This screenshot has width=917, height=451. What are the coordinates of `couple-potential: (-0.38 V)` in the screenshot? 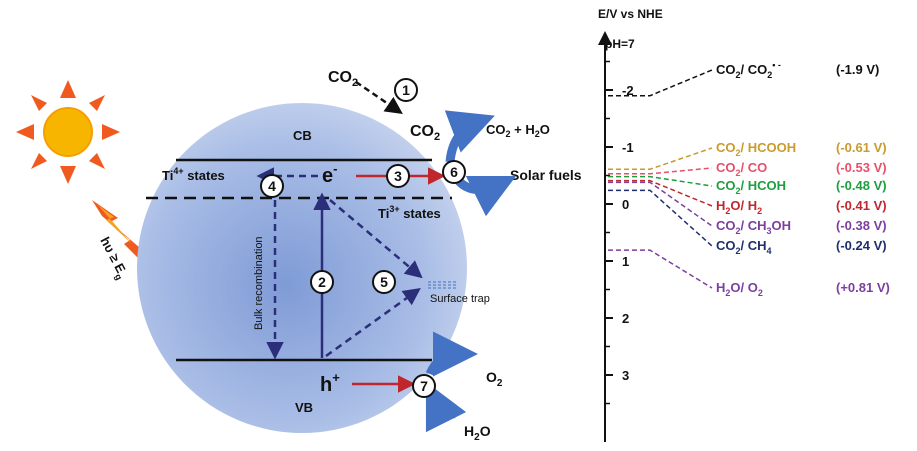 It's located at (861, 225).